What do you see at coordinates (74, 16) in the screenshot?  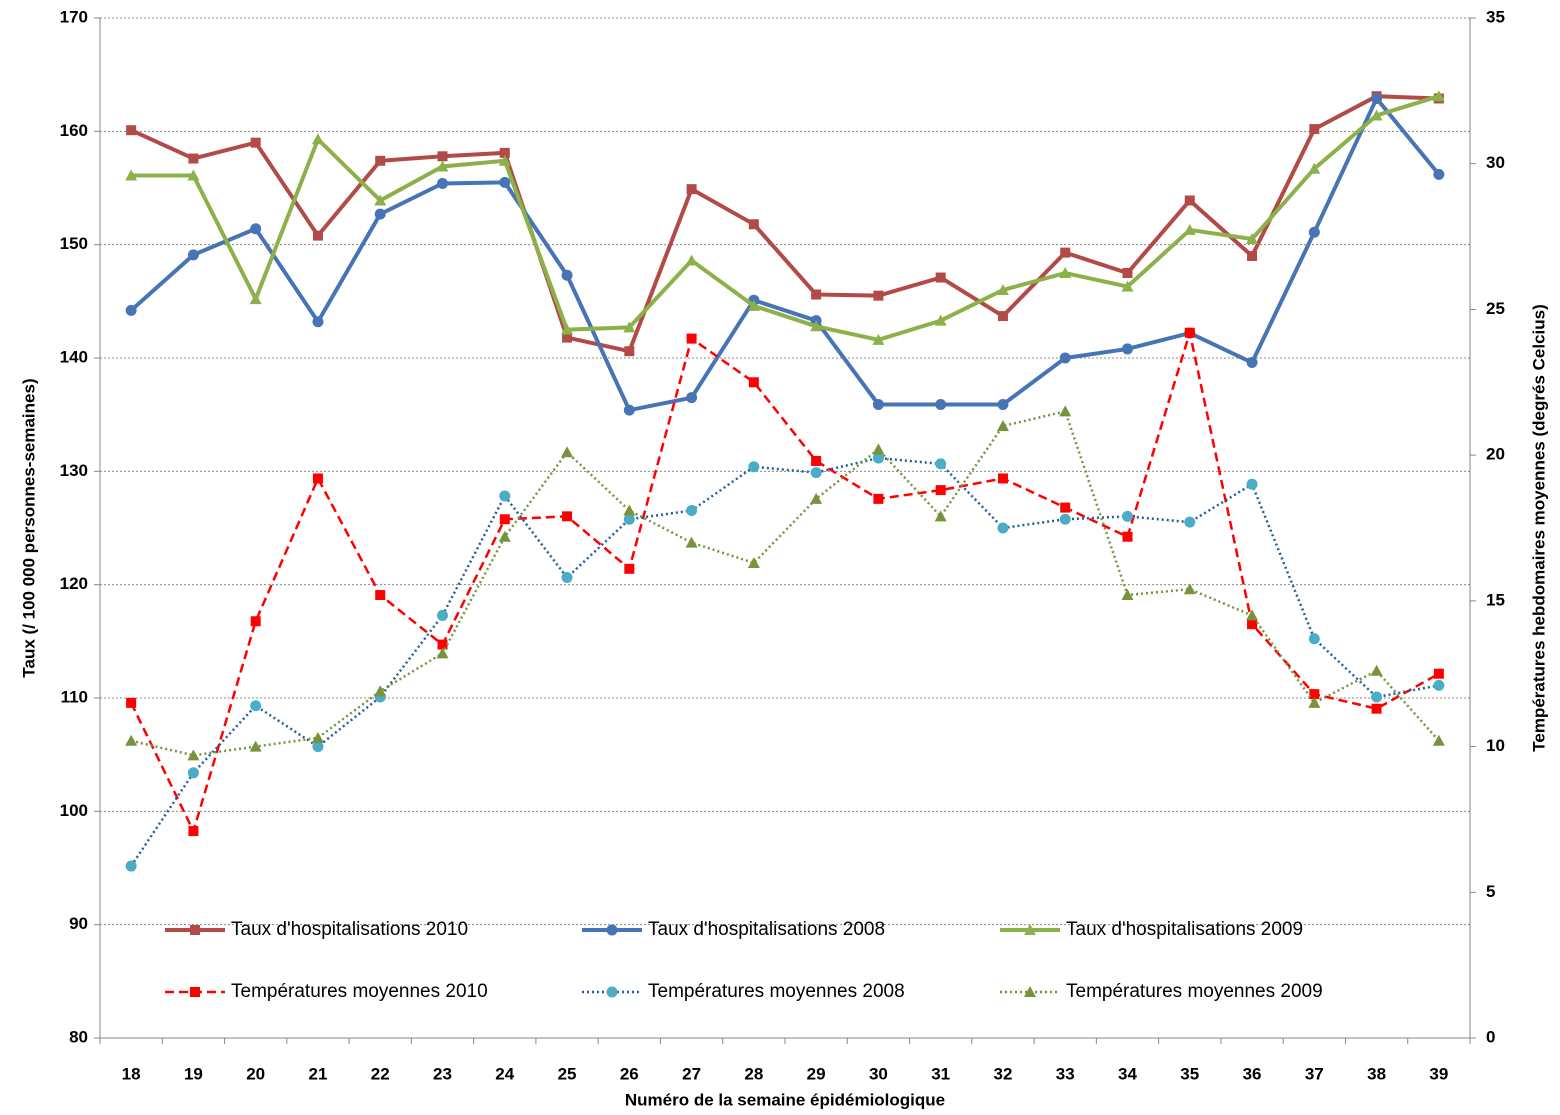 I see `y-tick-label: 170` at bounding box center [74, 16].